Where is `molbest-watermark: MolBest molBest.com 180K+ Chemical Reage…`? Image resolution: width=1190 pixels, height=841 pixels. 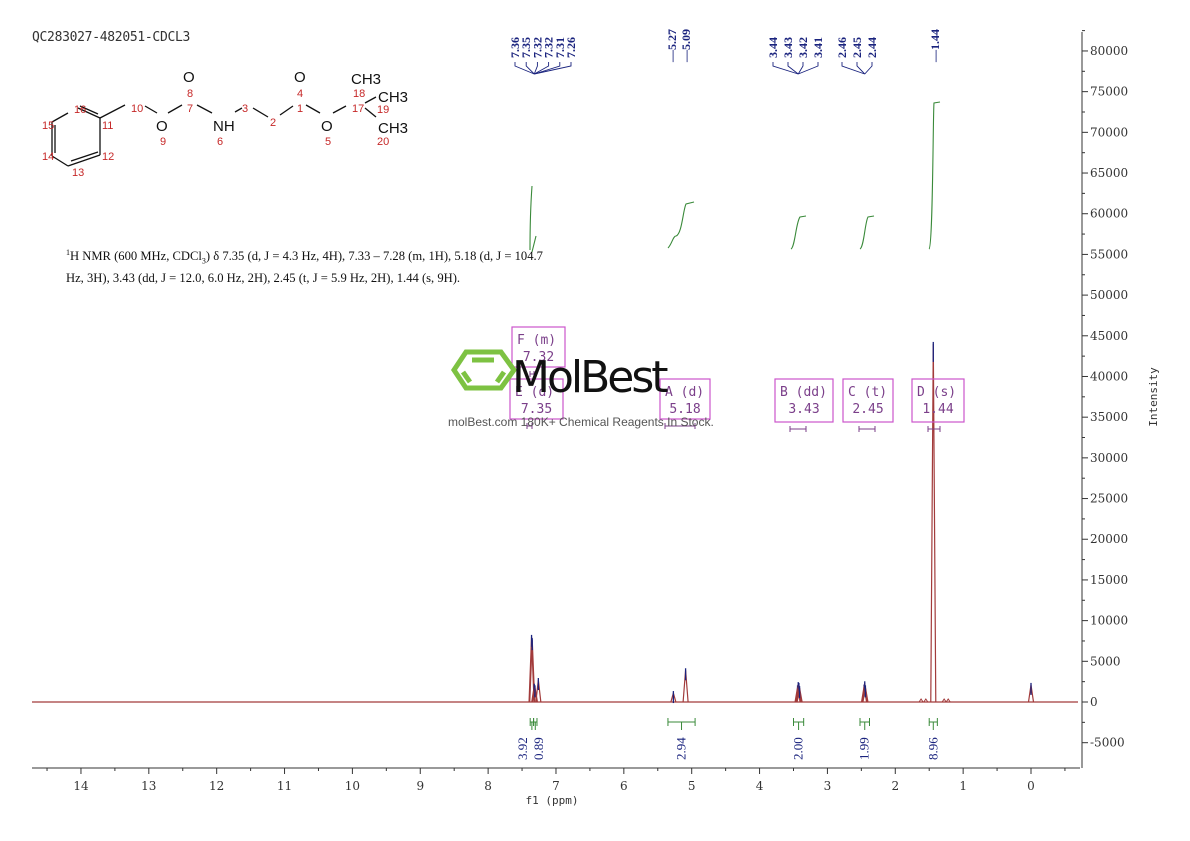 molbest-watermark: MolBest molBest.com 180K+ Chemical Reage… is located at coordinates (581, 389).